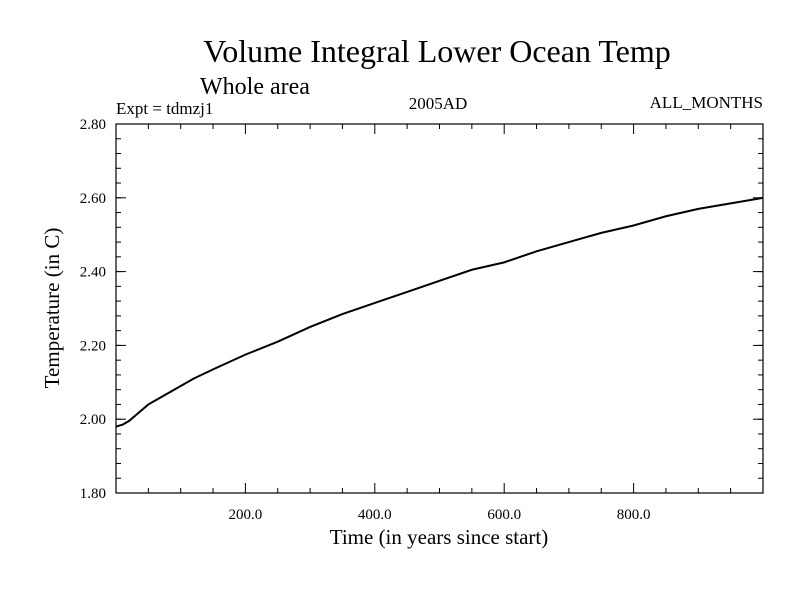 The height and width of the screenshot is (600, 800). I want to click on y-tick-label: 2.20, so click(93, 346).